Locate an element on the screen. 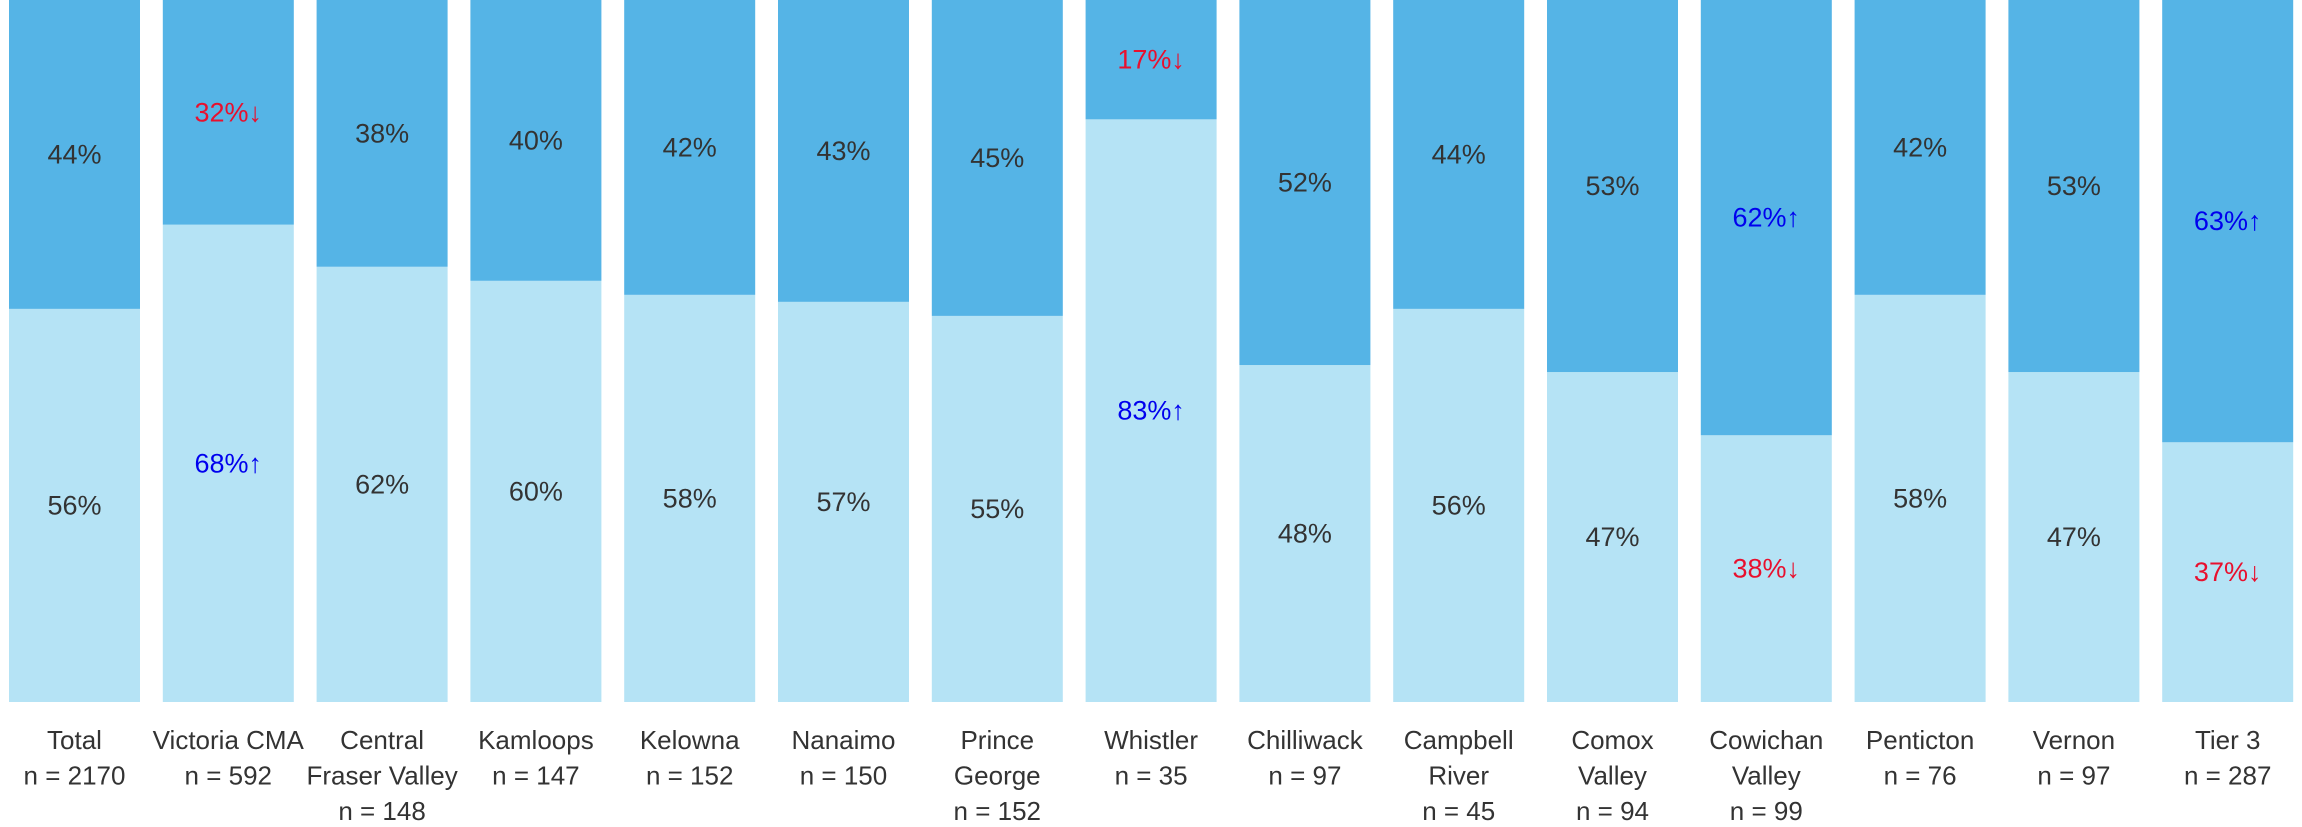  bar-top-prince-george is located at coordinates (997, 158).